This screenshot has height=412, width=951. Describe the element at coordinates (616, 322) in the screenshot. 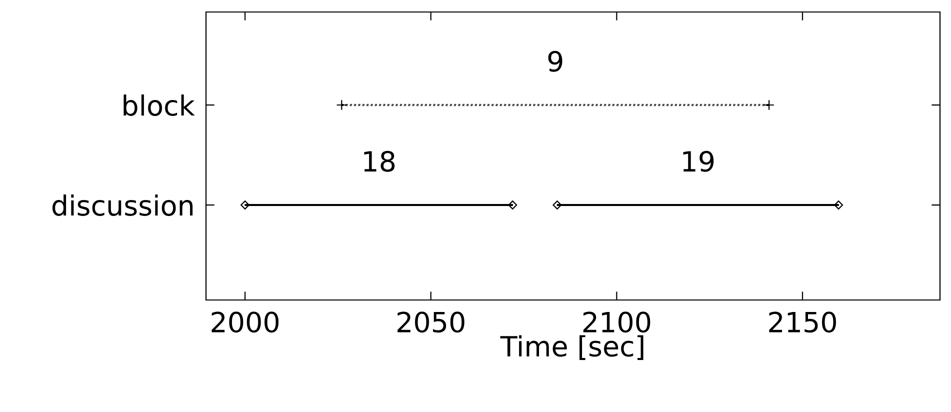

I see `x-tick-label: 2100` at that location.